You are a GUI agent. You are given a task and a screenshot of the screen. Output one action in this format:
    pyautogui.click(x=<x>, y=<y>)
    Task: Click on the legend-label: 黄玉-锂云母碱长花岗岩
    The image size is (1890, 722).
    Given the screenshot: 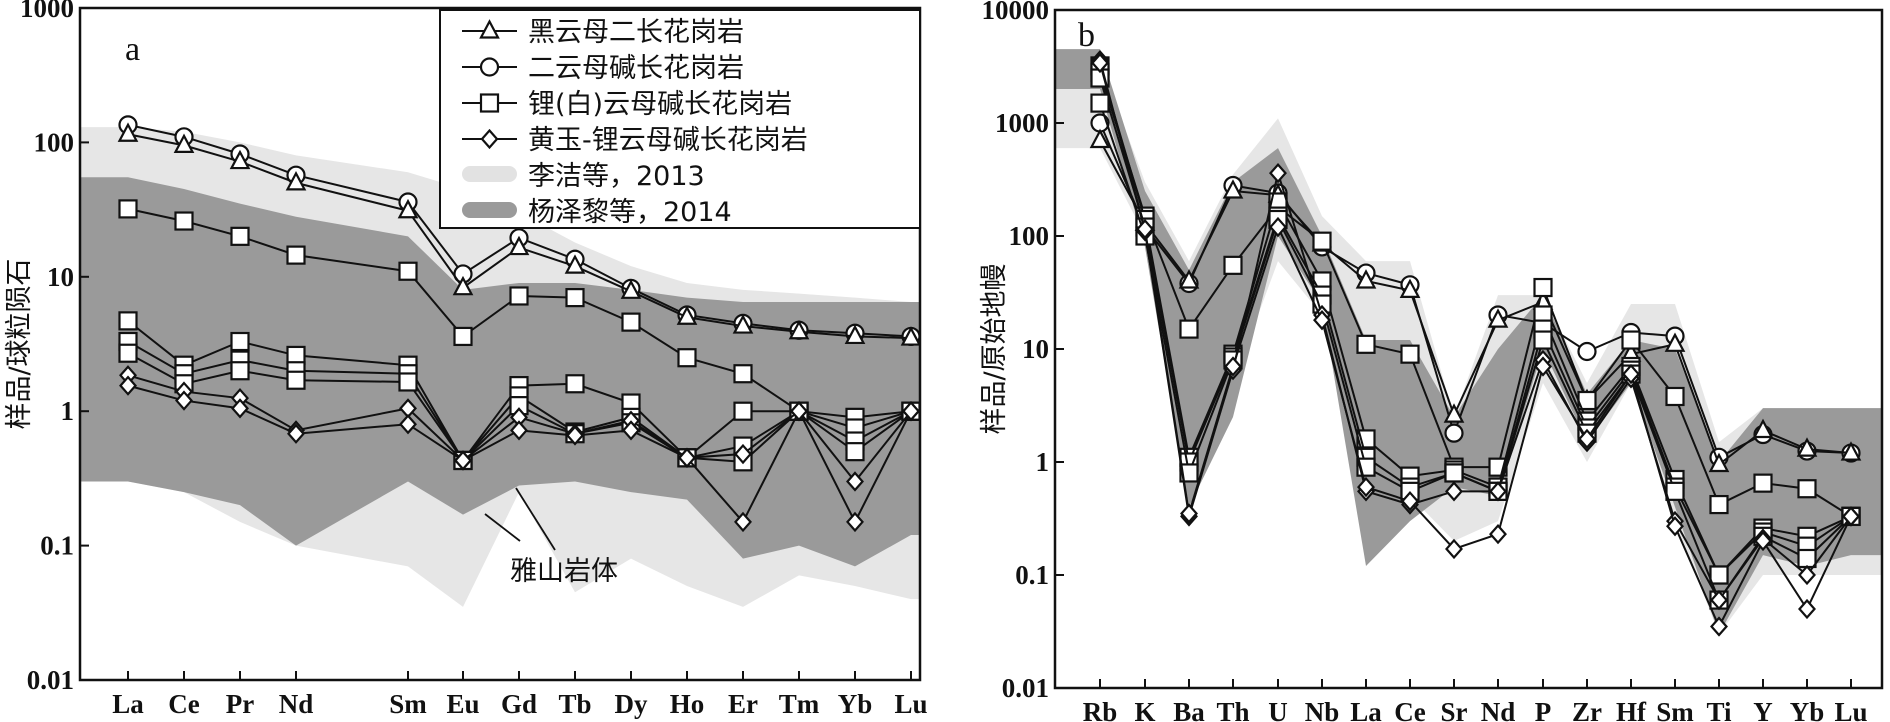 What is the action you would take?
    pyautogui.click(x=668, y=140)
    